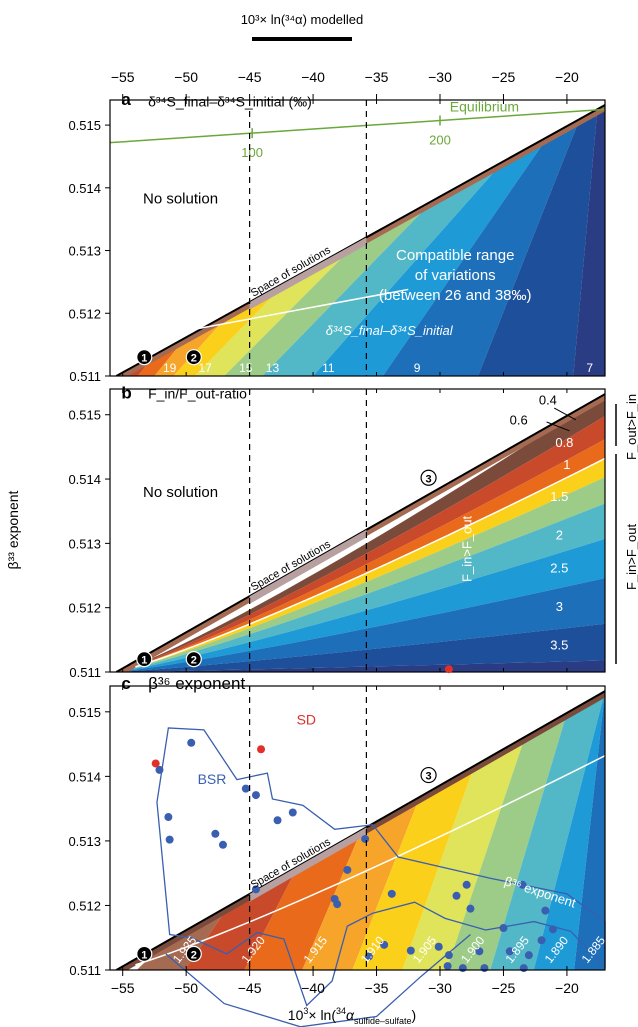 Image resolution: width=638 pixels, height=1027 pixels. Describe the element at coordinates (390, 330) in the screenshot. I see `contour-title: δ³⁴S_final–δ³⁴S_initial` at that location.